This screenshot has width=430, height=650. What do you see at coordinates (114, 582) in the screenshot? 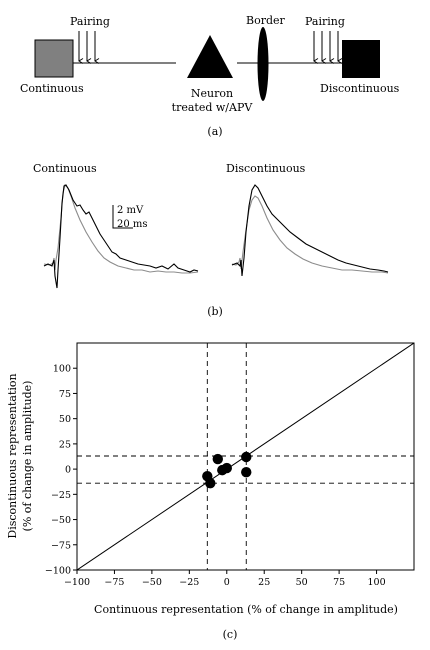
I see `x-tick-label: −75` at bounding box center [114, 582].